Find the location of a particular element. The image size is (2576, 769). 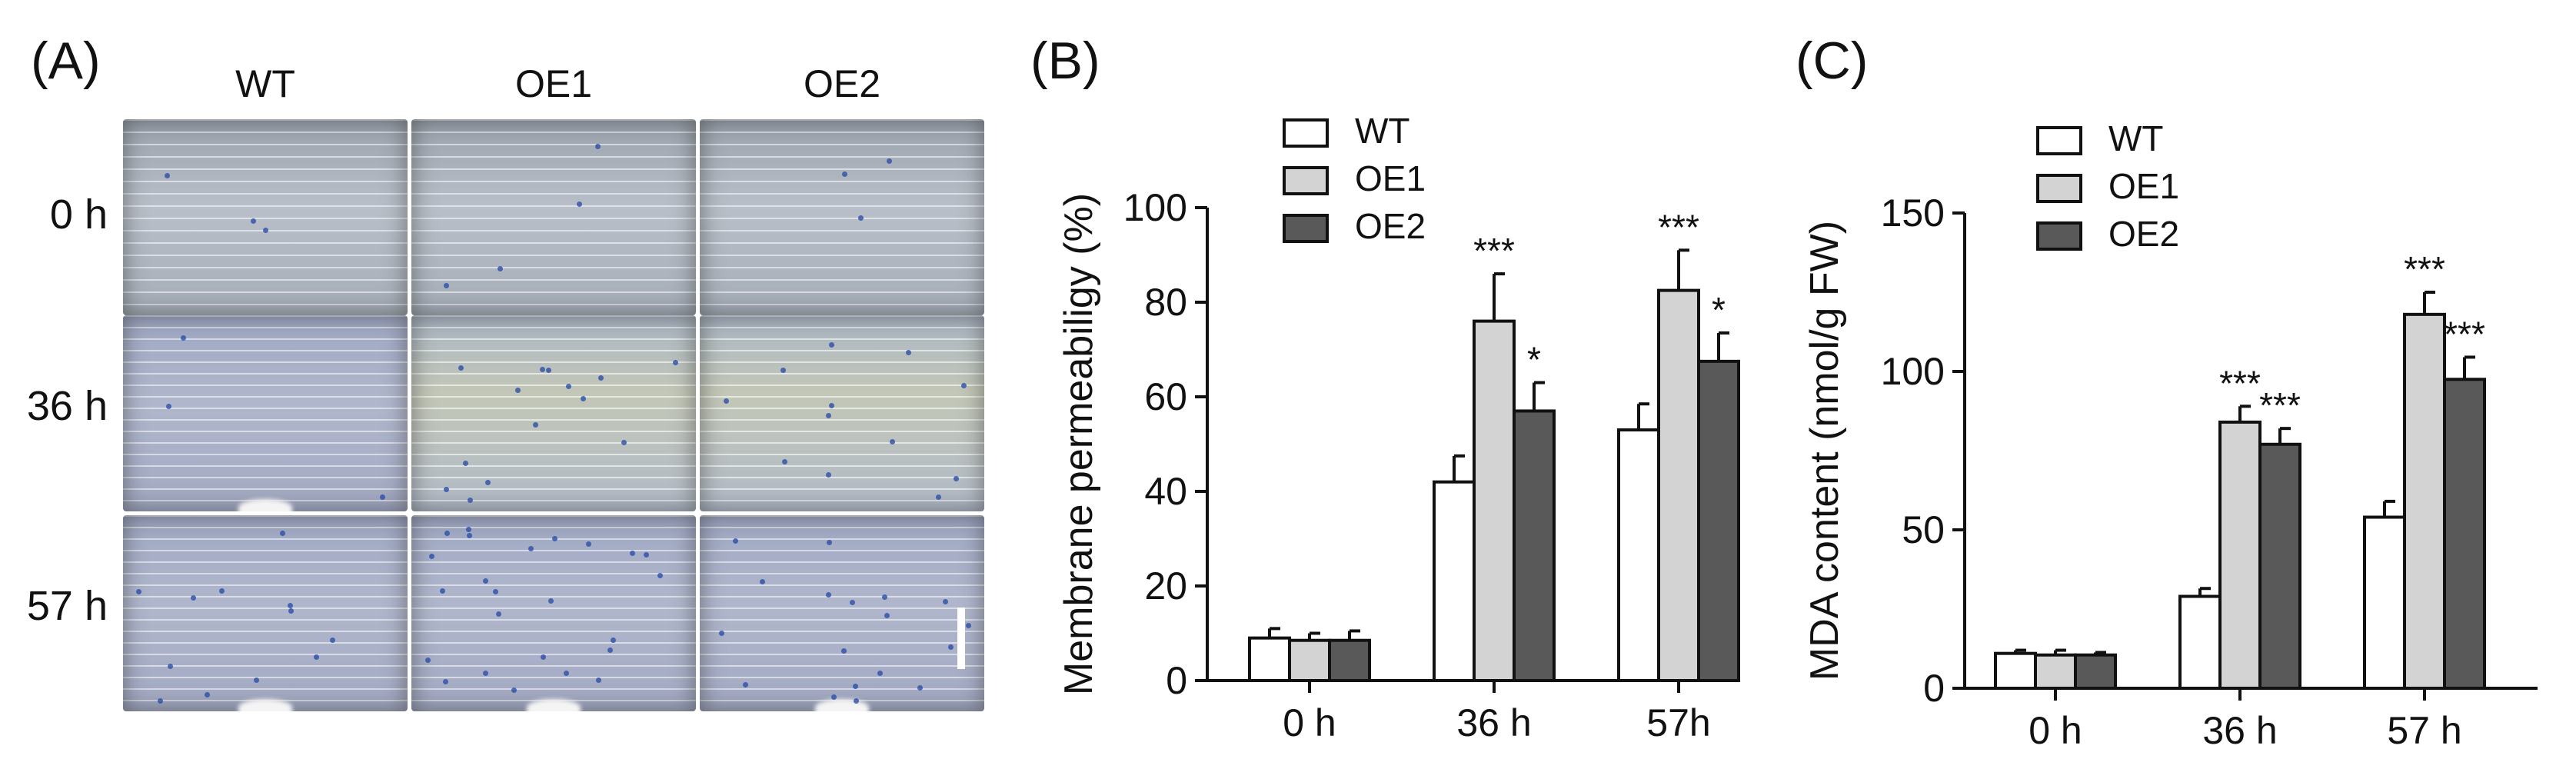

legend-swatch-oe1 is located at coordinates (2059, 188).